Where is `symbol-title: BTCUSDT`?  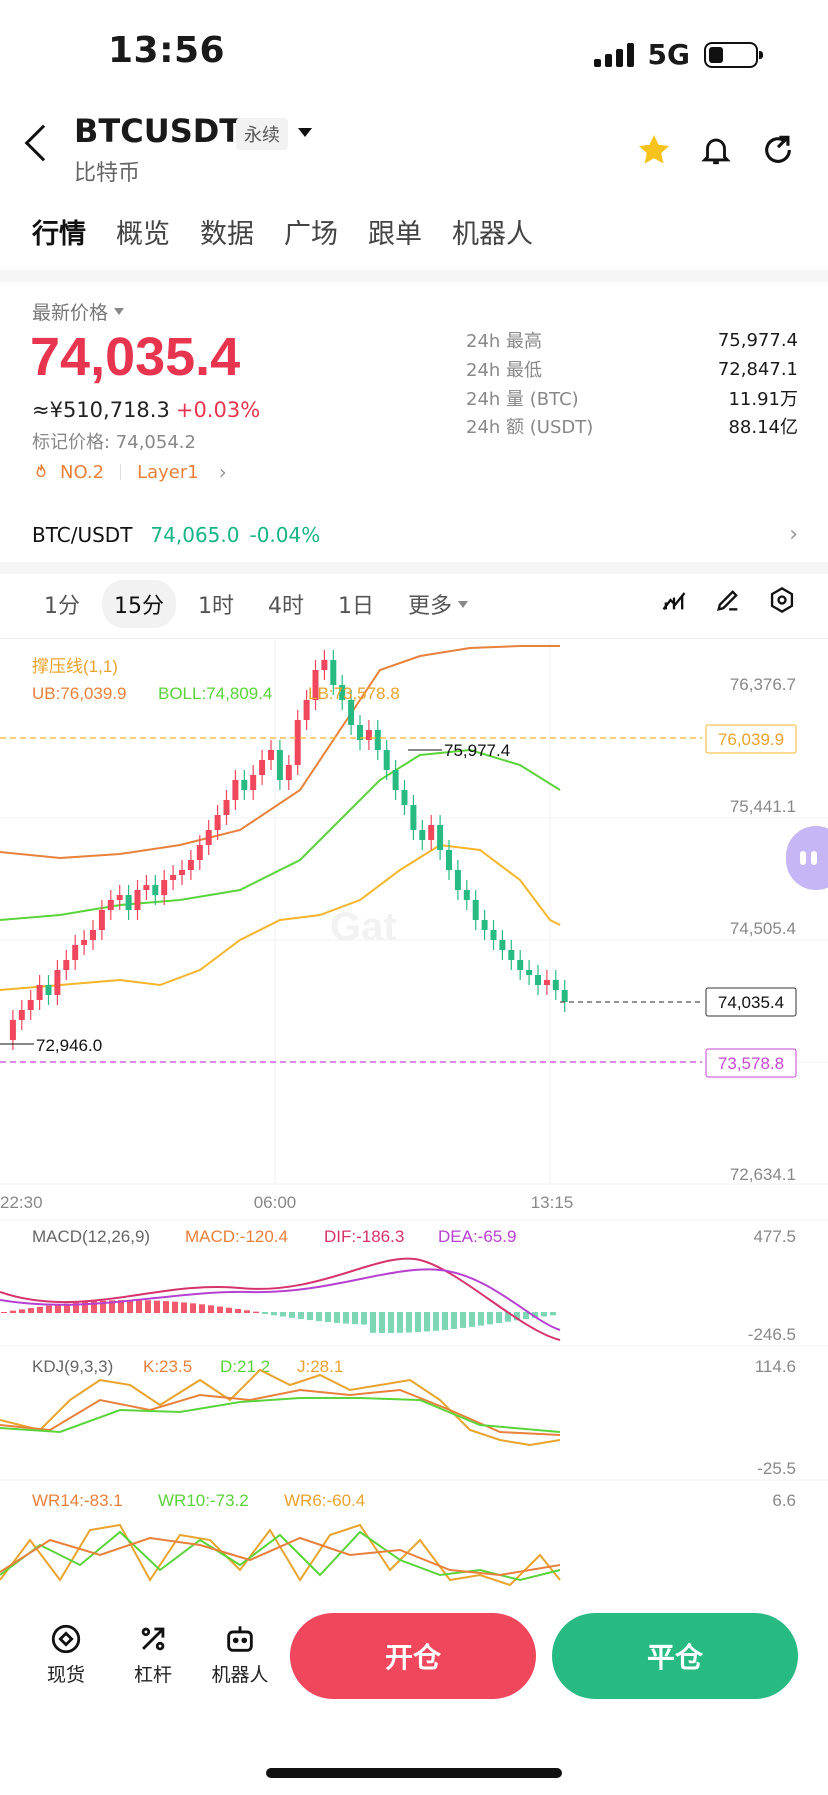 symbol-title: BTCUSDT is located at coordinates (158, 131).